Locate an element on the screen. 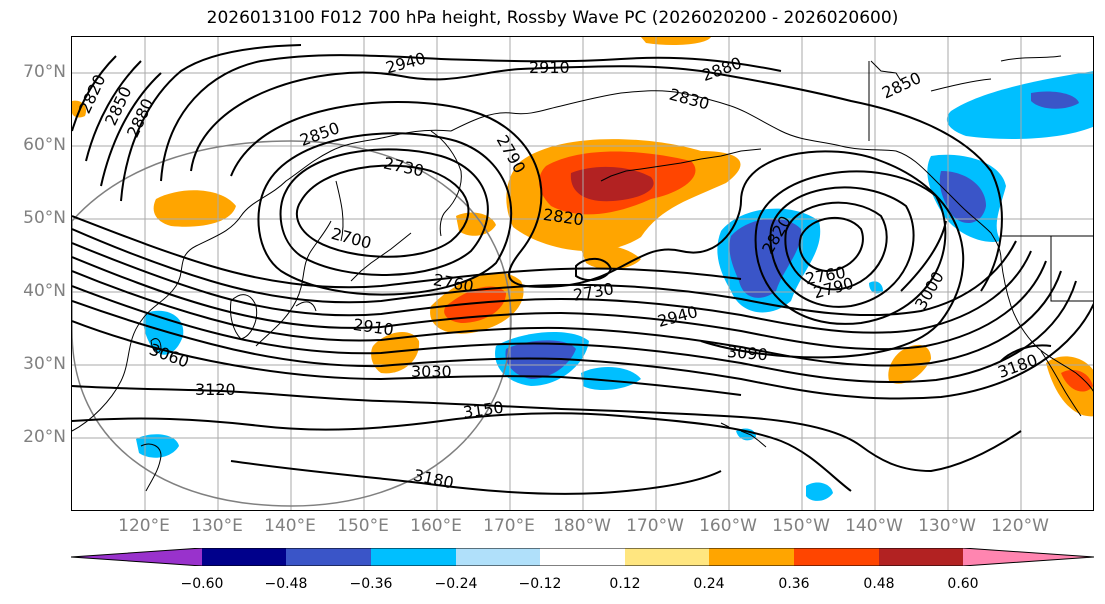 This screenshot has width=1105, height=604. coast-hawaii is located at coordinates (743, 435).